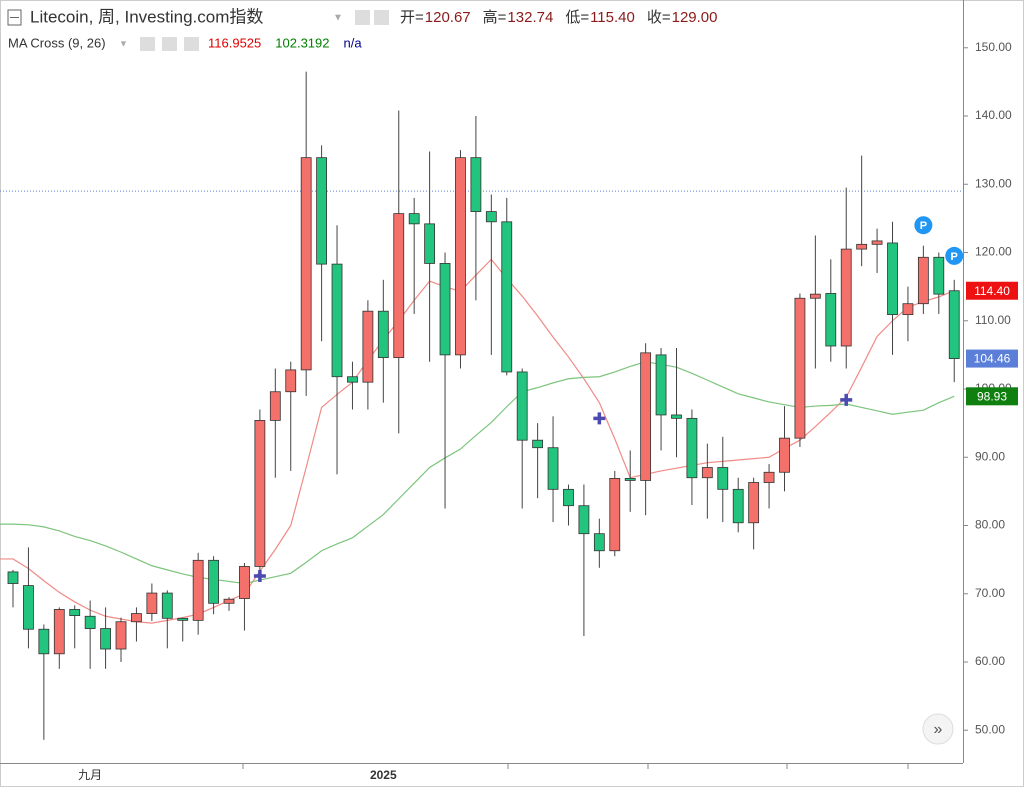 The height and width of the screenshot is (787, 1024). I want to click on indicator-values: 116.9525 102.3192 n/a, so click(285, 42).